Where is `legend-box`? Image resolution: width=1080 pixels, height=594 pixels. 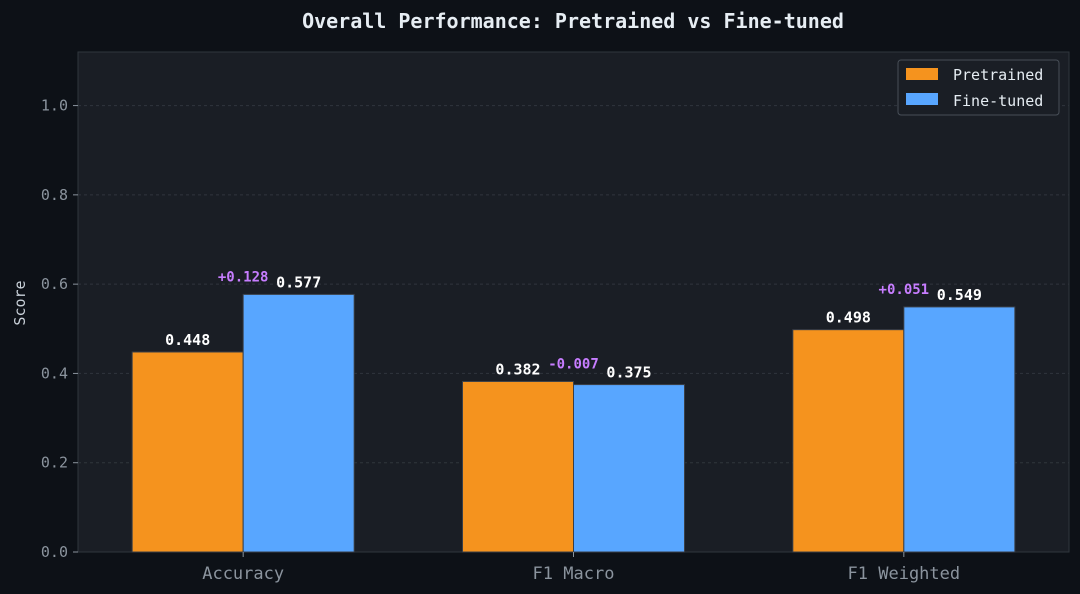
legend-box is located at coordinates (978, 87).